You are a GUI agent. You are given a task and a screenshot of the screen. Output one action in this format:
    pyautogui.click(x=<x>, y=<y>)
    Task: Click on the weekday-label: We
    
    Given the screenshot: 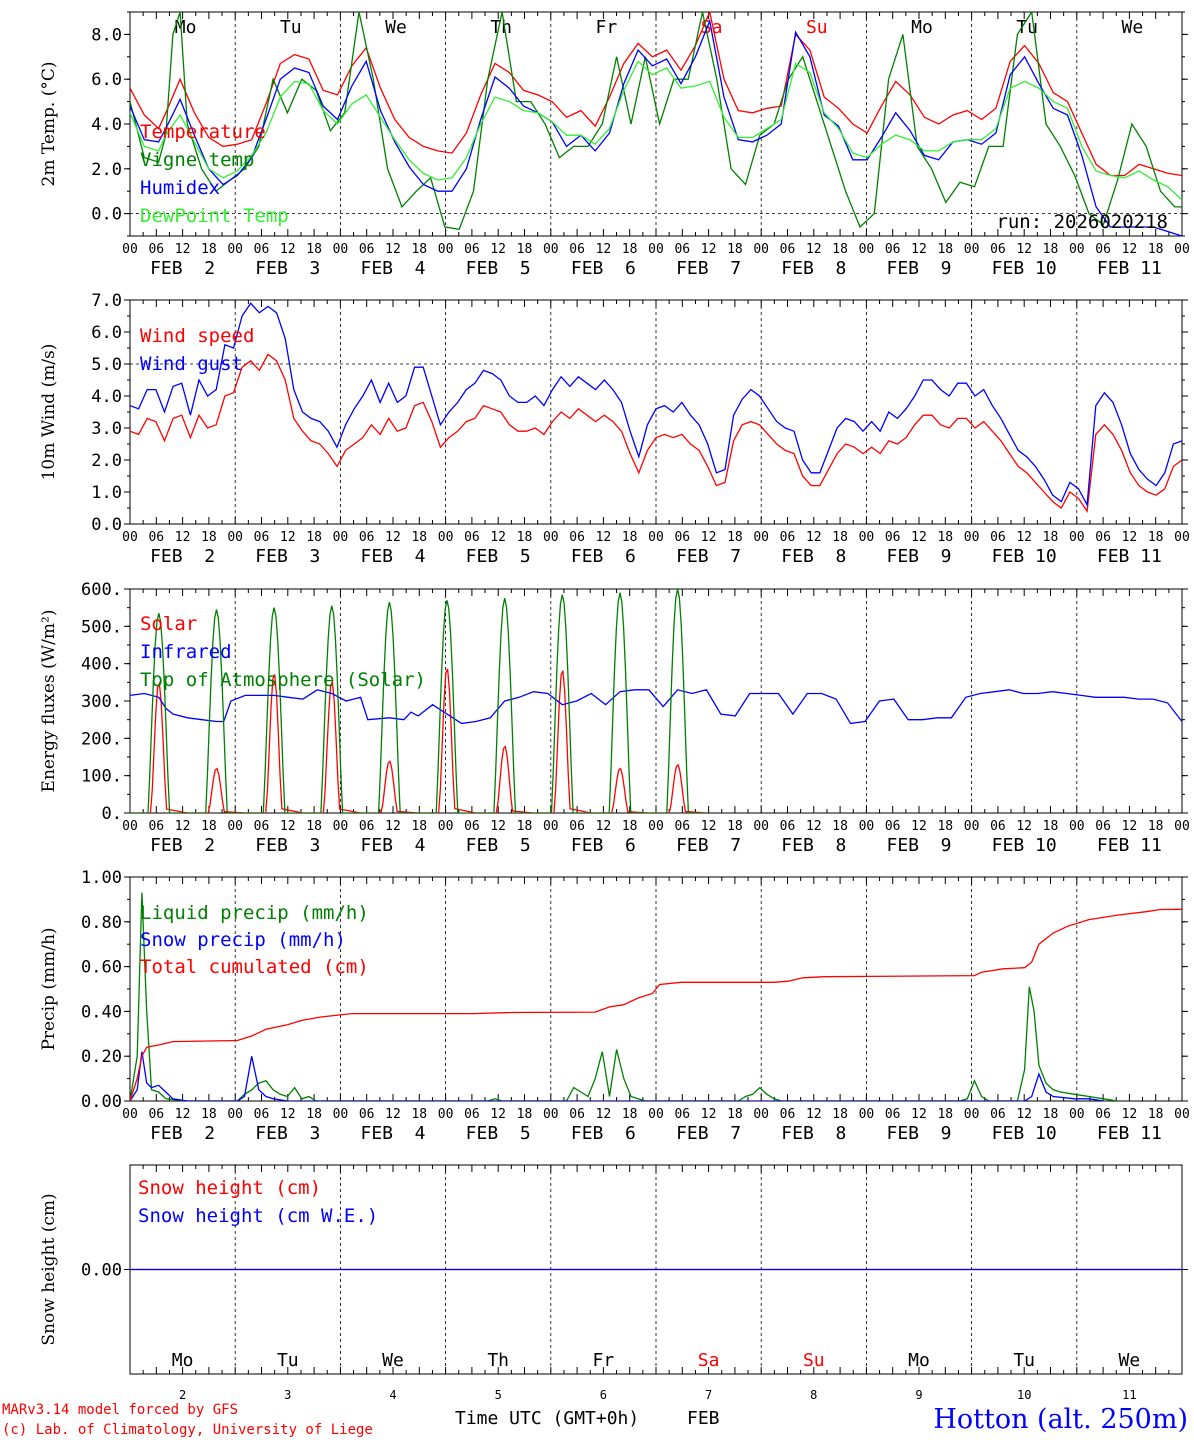 What is the action you would take?
    pyautogui.click(x=1133, y=27)
    